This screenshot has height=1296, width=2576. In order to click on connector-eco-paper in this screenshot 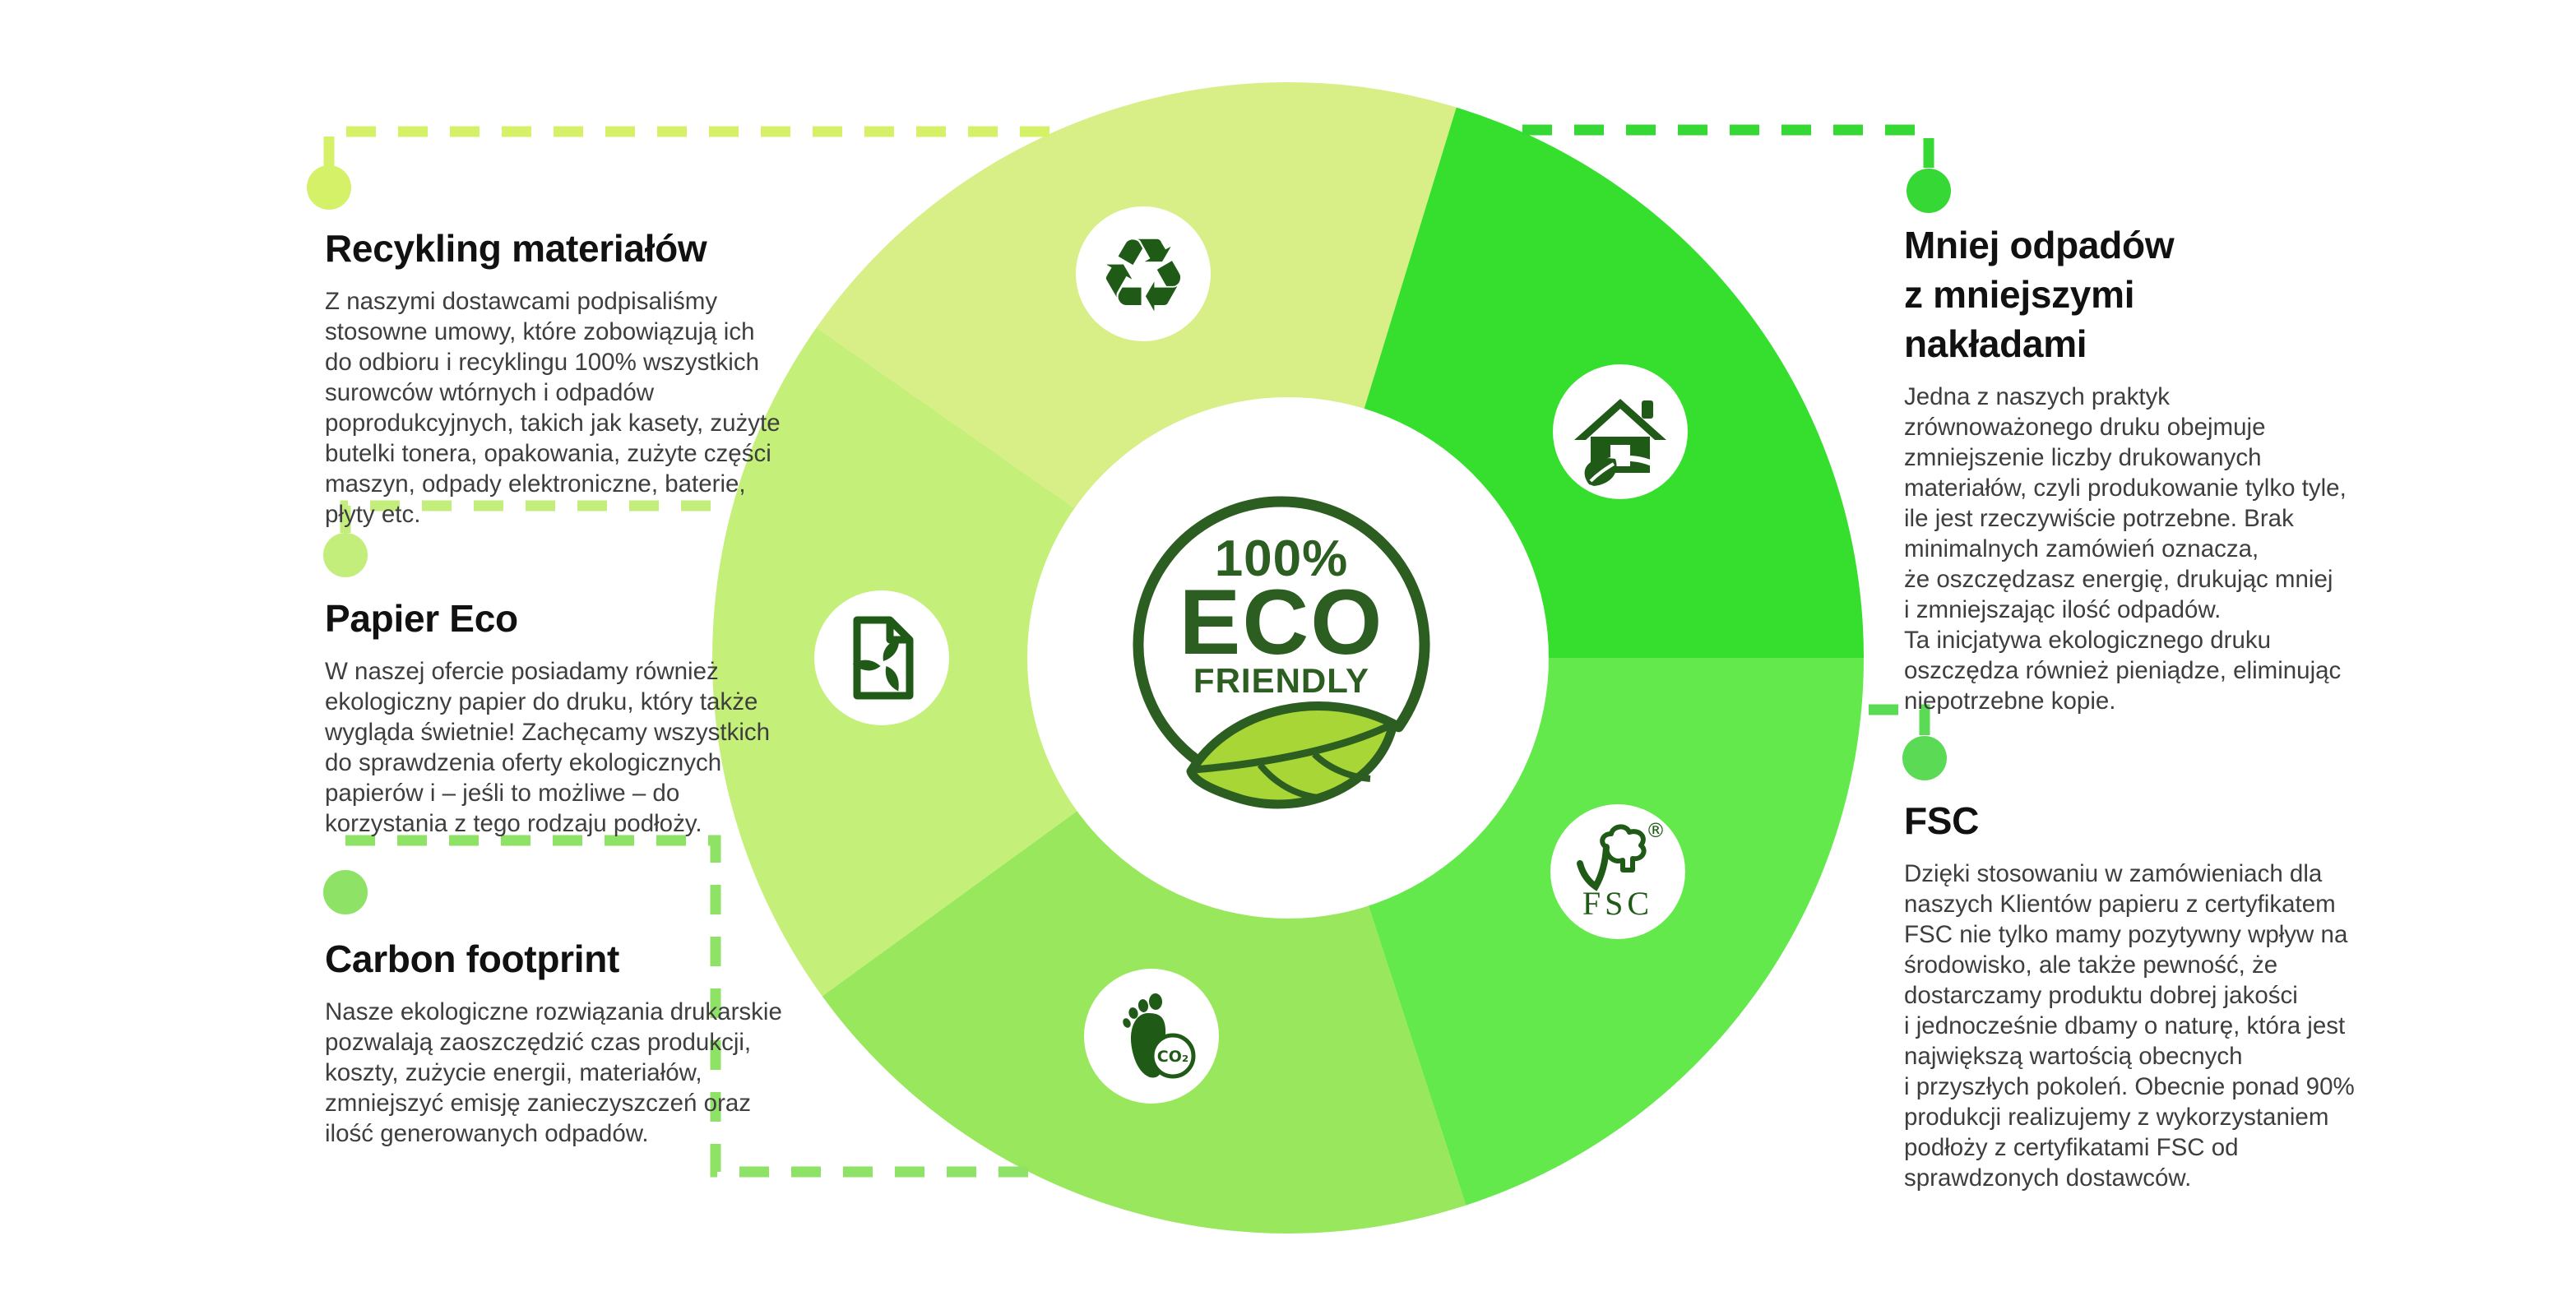, I will do `click(537, 516)`.